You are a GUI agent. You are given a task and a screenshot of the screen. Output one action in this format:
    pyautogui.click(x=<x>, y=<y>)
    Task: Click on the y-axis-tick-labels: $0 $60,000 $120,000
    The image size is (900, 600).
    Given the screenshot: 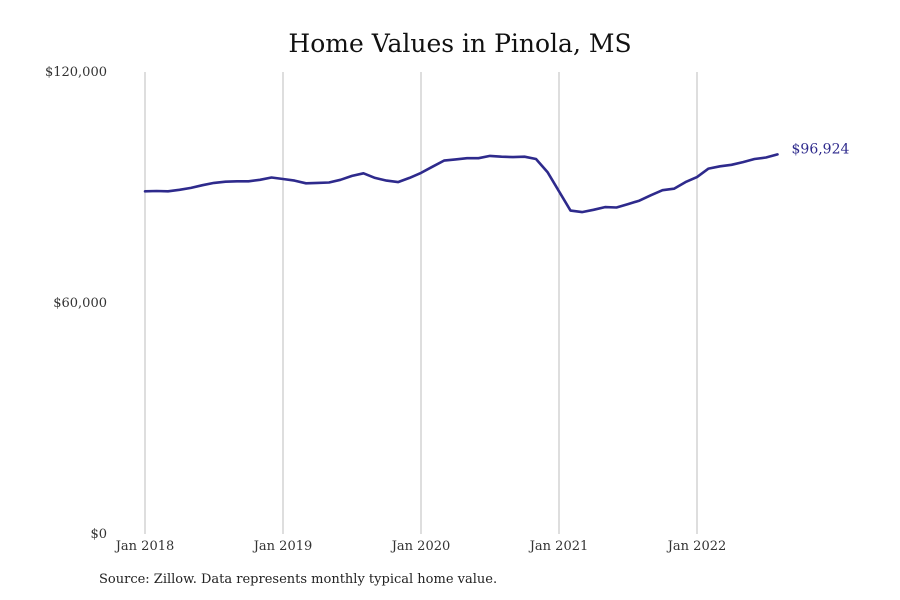 What is the action you would take?
    pyautogui.click(x=76, y=303)
    